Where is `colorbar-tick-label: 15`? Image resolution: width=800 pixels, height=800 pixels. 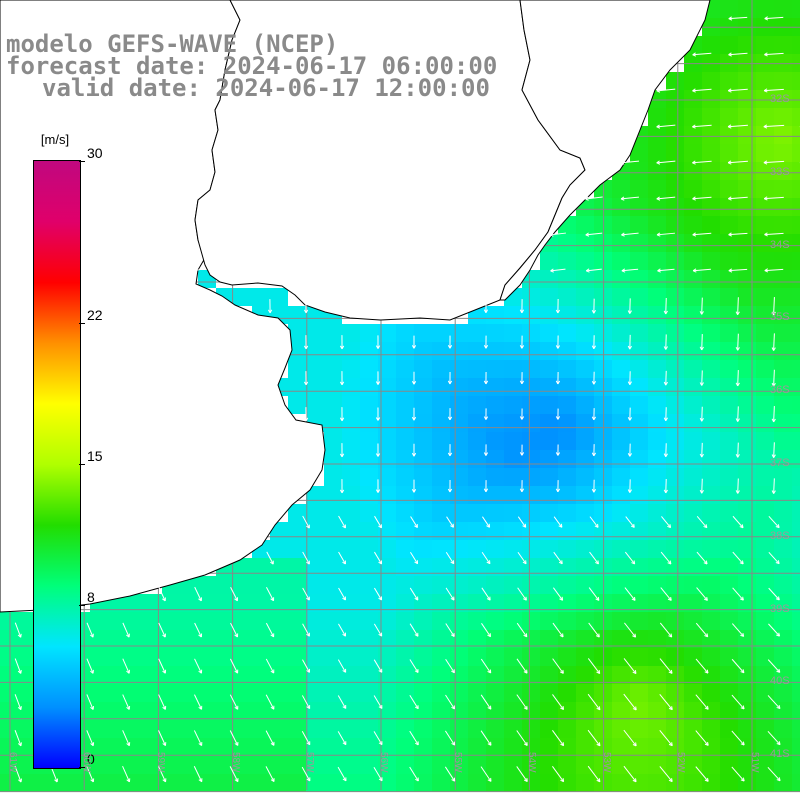
colorbar-tick-label: 15 is located at coordinates (95, 456).